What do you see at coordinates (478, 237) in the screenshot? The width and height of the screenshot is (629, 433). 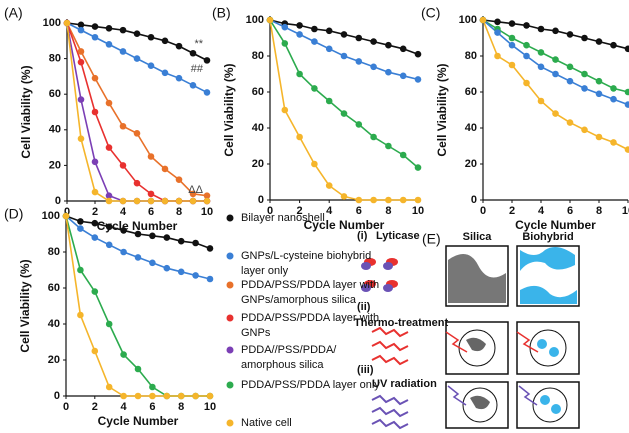 I see `column-header: Silica` at bounding box center [478, 237].